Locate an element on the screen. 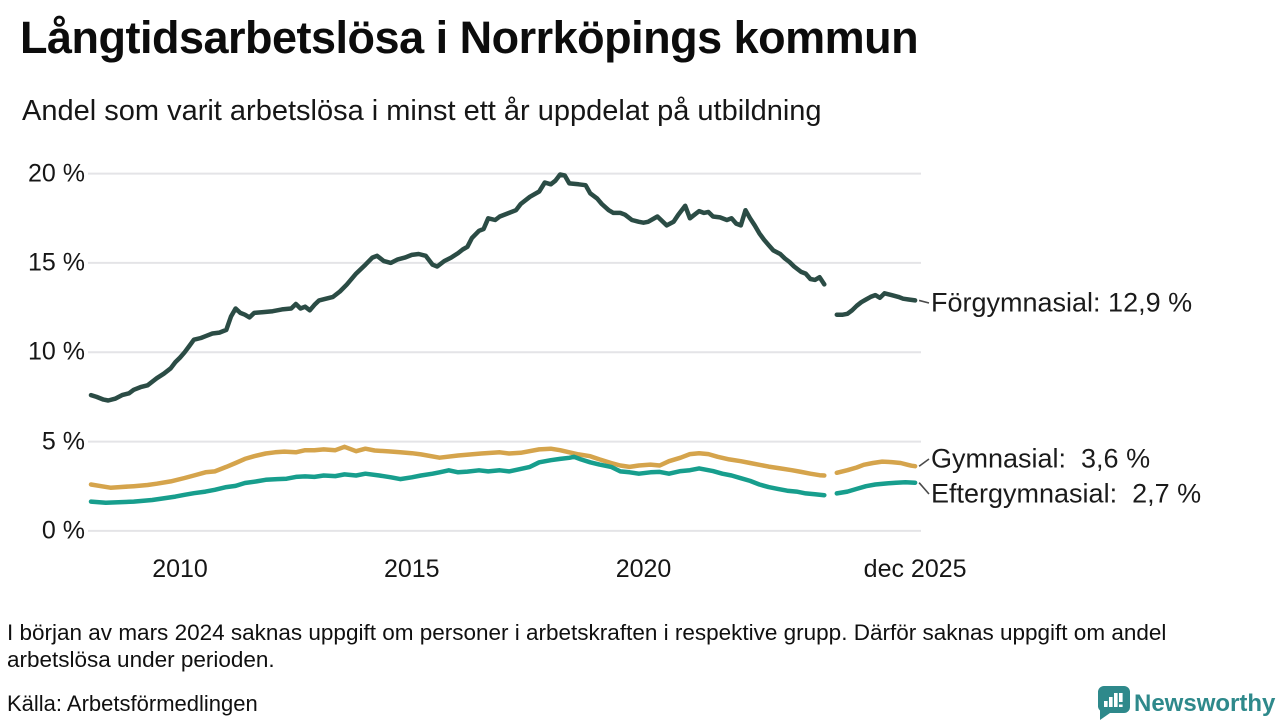  x-tick-label: 2015 is located at coordinates (411, 569).